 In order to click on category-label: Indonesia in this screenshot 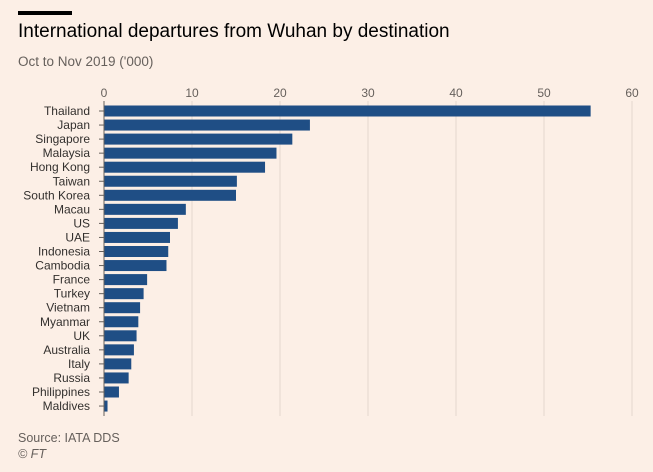, I will do `click(64, 252)`.